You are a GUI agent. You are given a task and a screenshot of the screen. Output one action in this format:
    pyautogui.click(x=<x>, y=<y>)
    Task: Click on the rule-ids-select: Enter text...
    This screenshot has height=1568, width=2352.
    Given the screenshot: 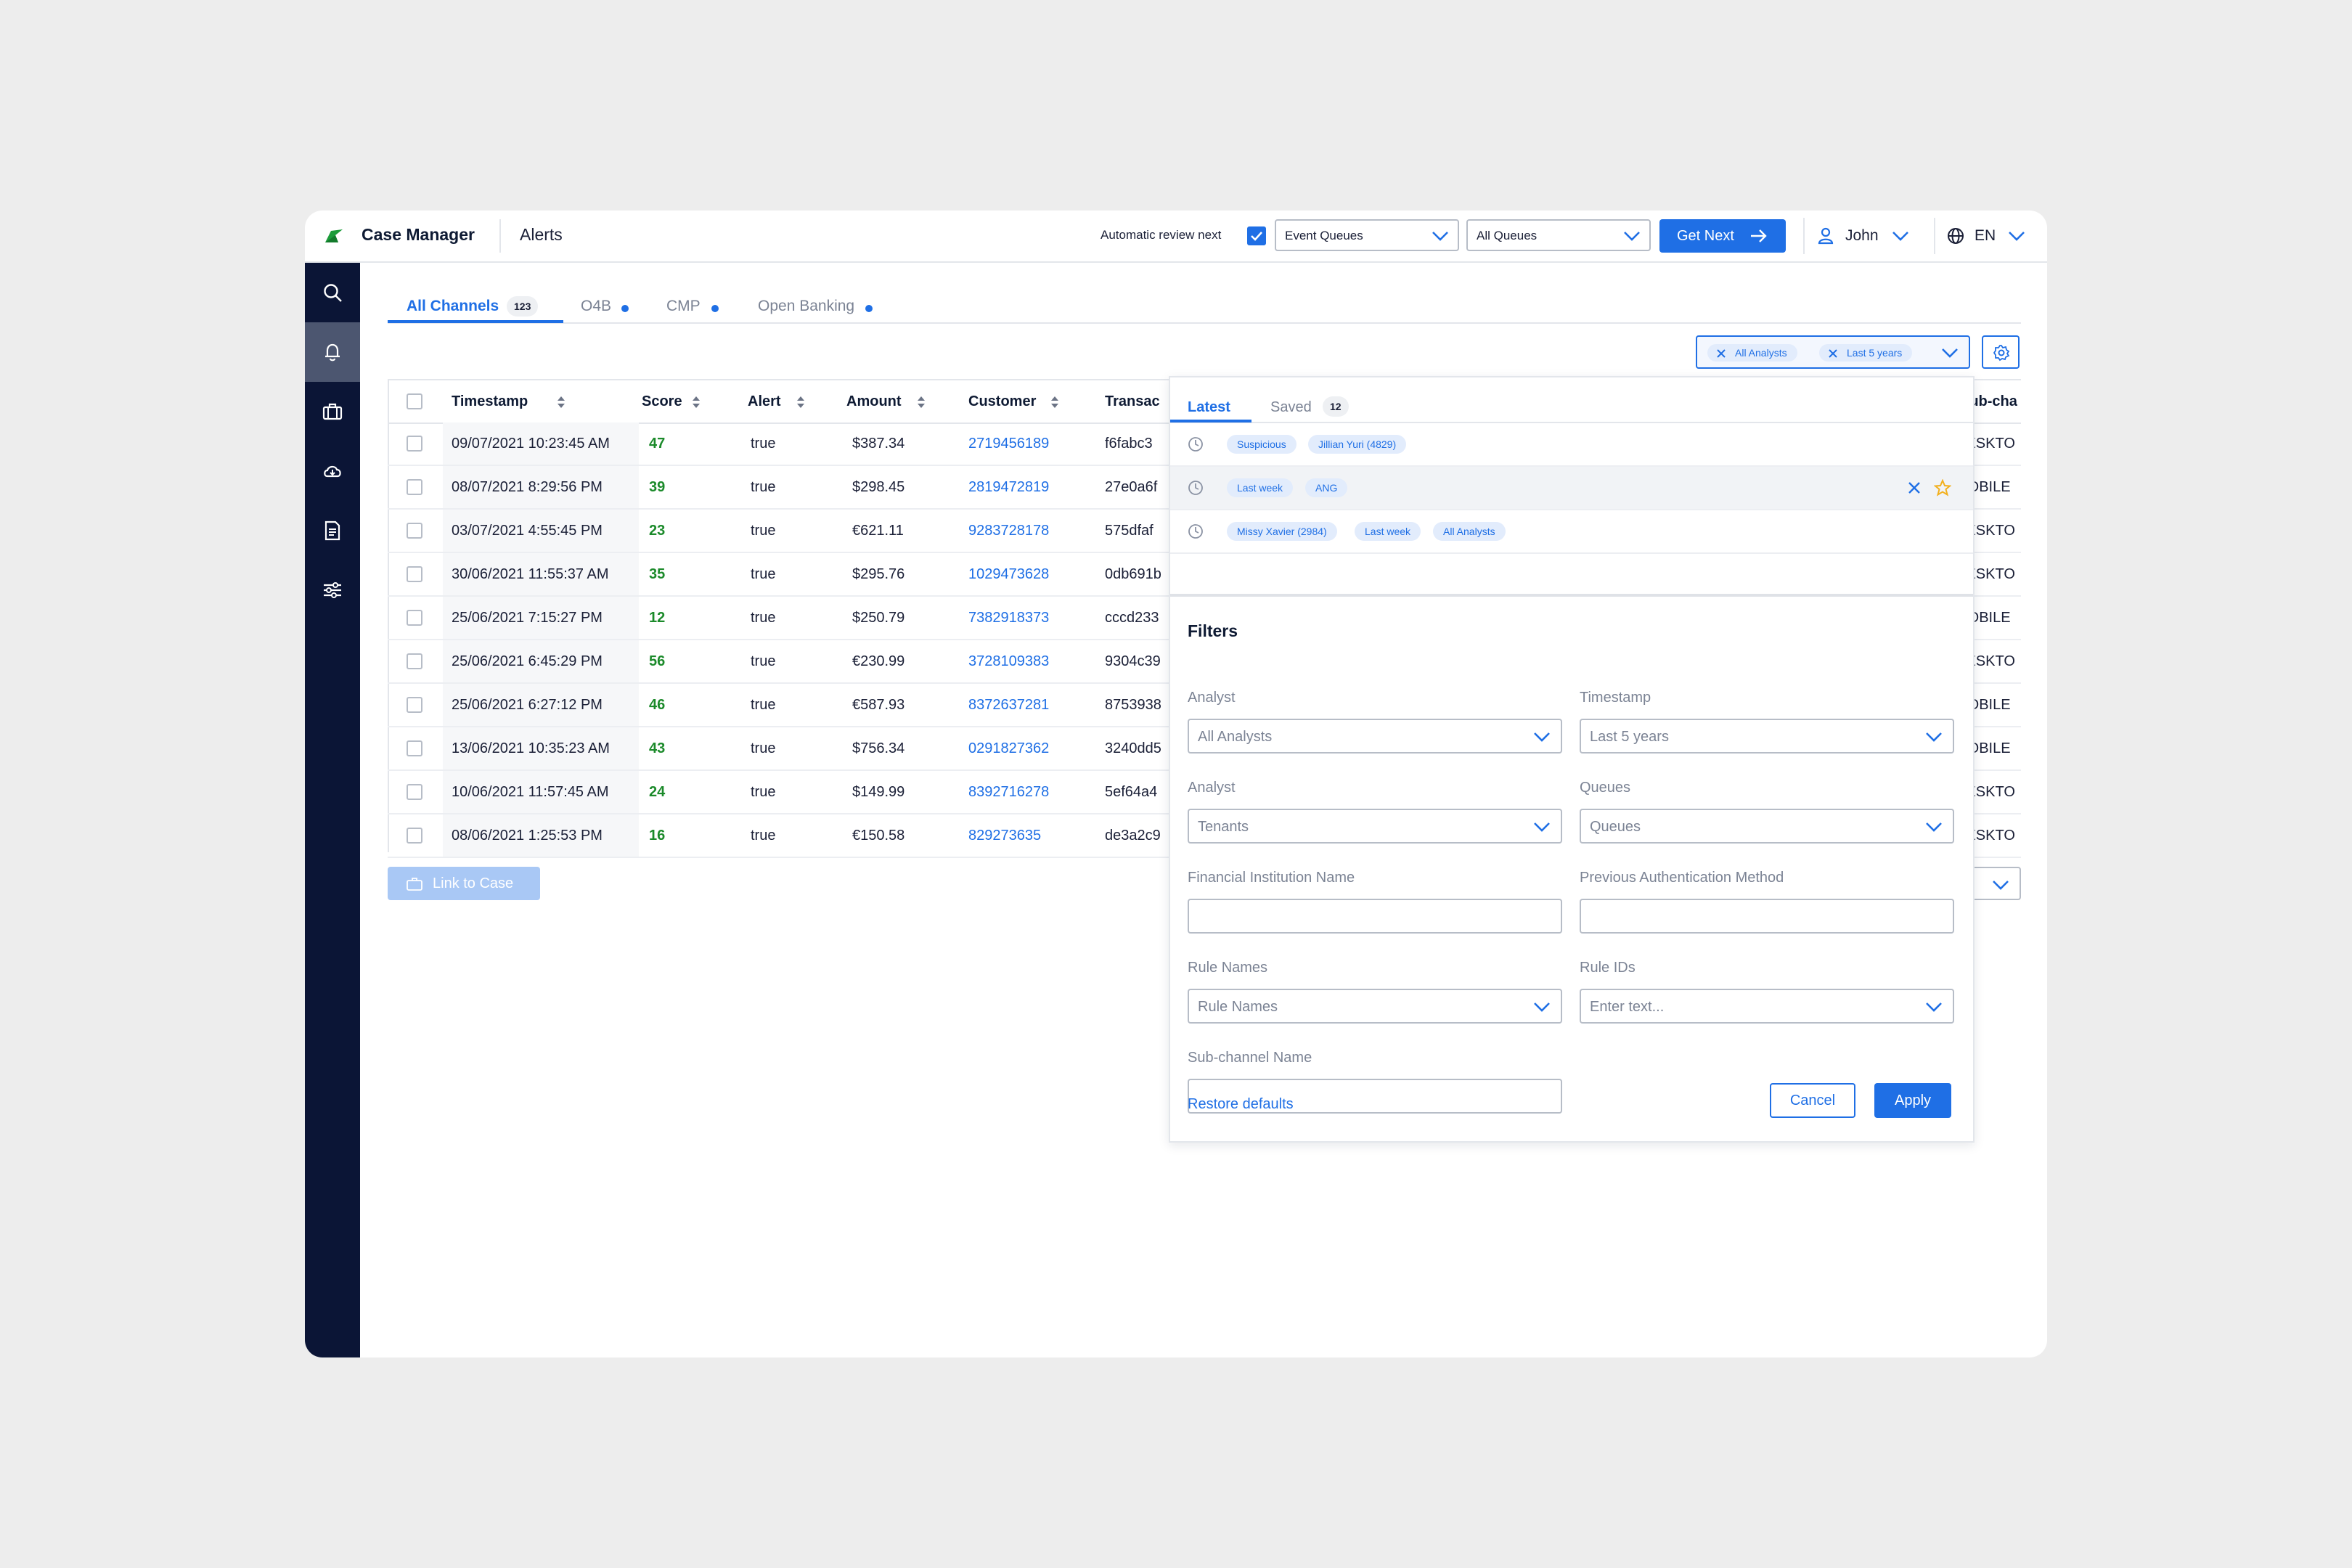 What is the action you would take?
    pyautogui.click(x=1767, y=1007)
    